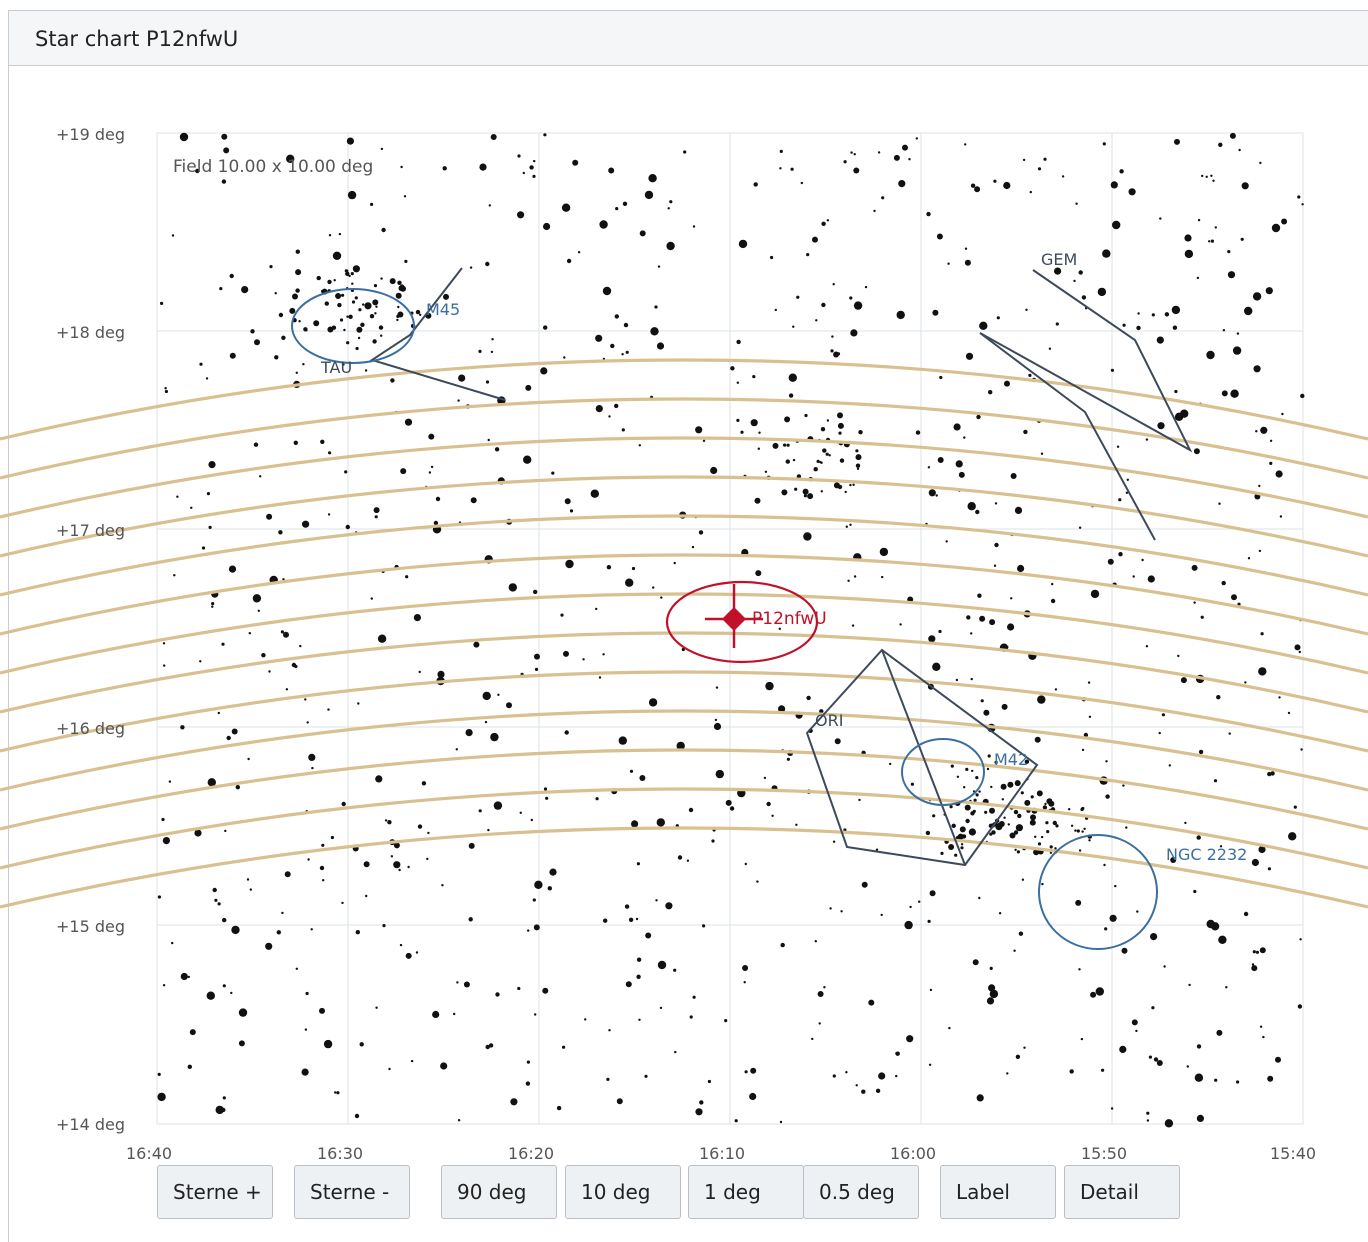 The height and width of the screenshot is (1242, 1368). I want to click on zoom-05-deg-button: 0.5 deg, so click(861, 1192).